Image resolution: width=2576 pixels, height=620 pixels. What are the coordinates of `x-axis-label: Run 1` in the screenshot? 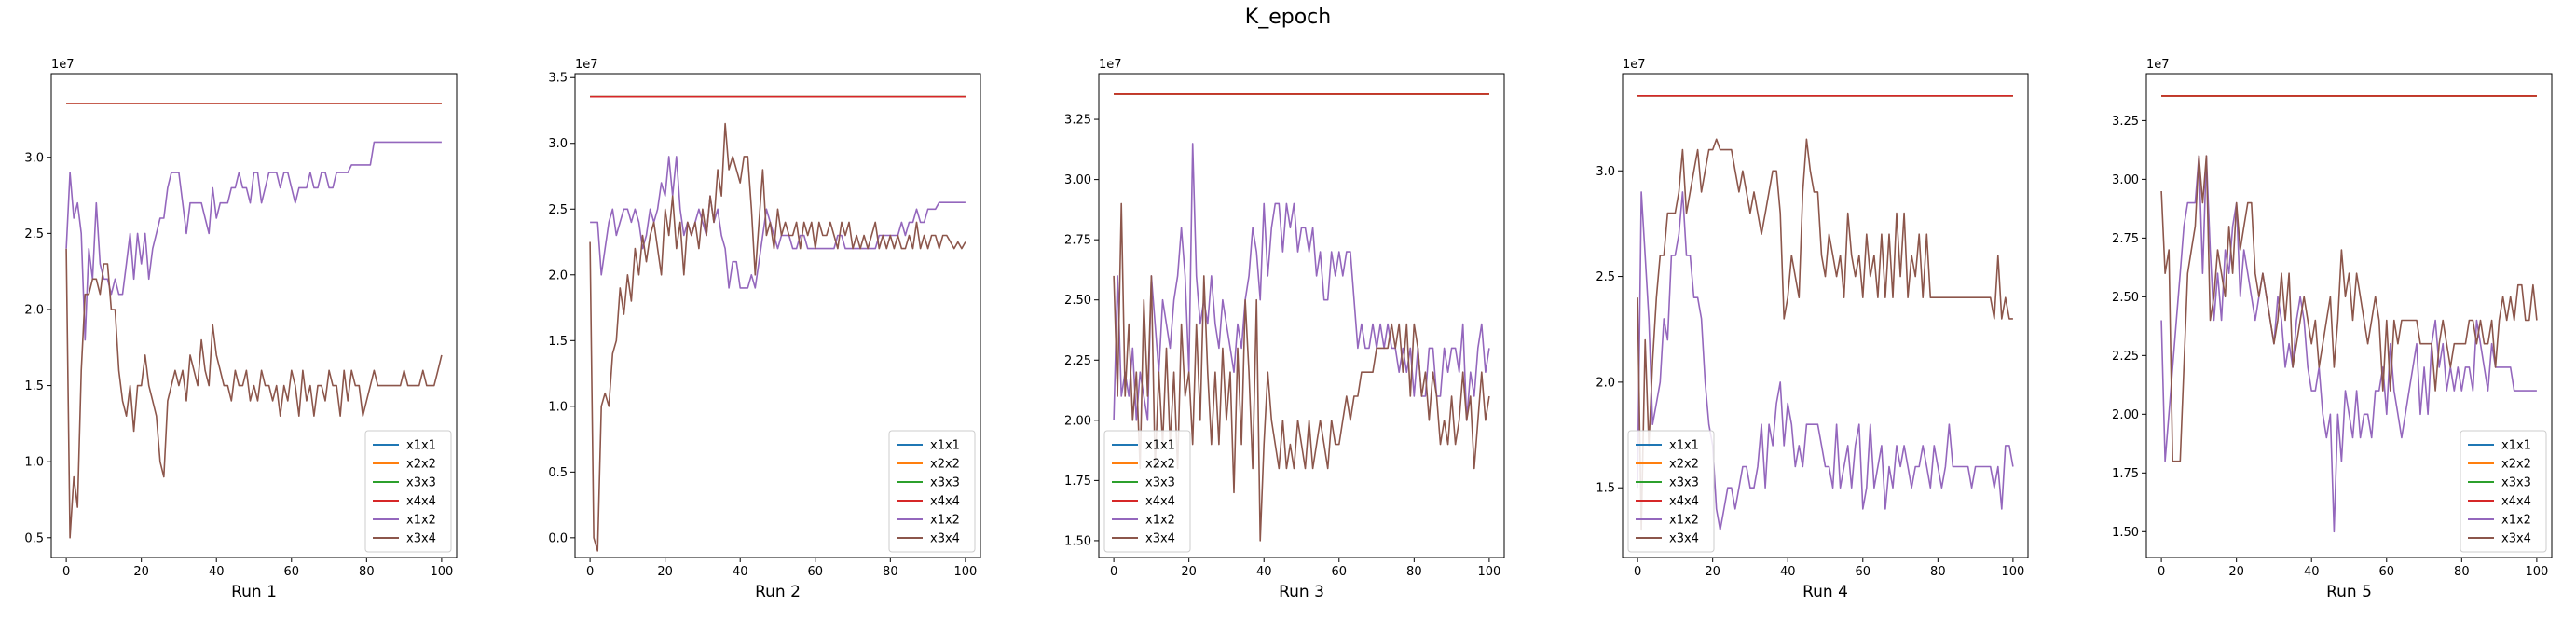 It's located at (254, 592).